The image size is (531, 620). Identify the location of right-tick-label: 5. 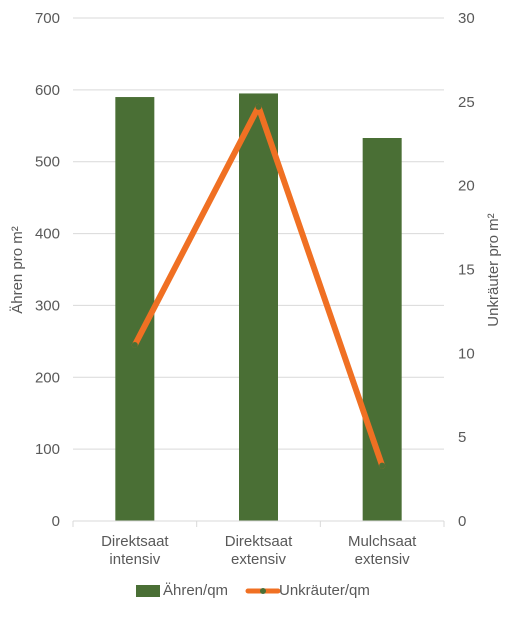
(462, 437).